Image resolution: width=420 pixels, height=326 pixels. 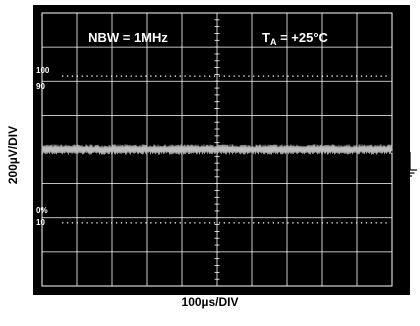 What do you see at coordinates (404, 164) in the screenshot?
I see `ground-symbol` at bounding box center [404, 164].